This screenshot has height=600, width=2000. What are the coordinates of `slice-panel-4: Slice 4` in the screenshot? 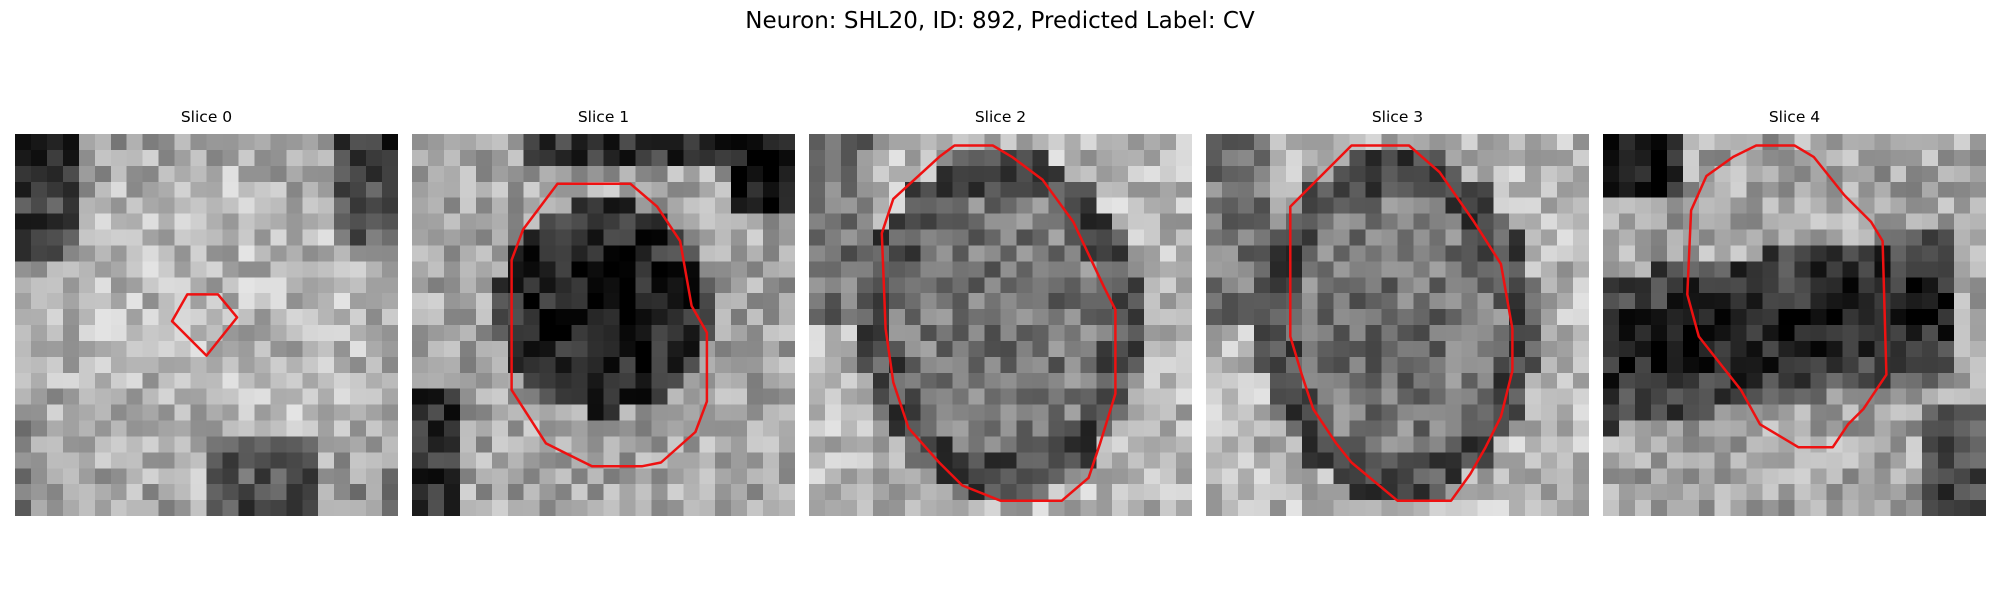 It's located at (1794, 312).